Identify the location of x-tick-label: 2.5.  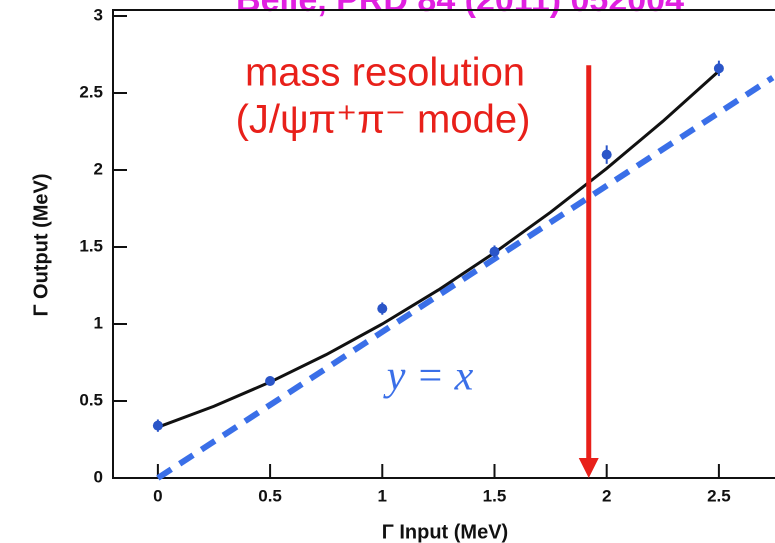
(719, 495).